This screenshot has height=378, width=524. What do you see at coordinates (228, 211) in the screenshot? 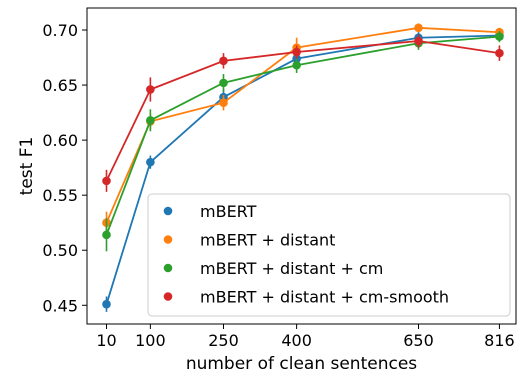
I see `legend-label: mBERT` at bounding box center [228, 211].